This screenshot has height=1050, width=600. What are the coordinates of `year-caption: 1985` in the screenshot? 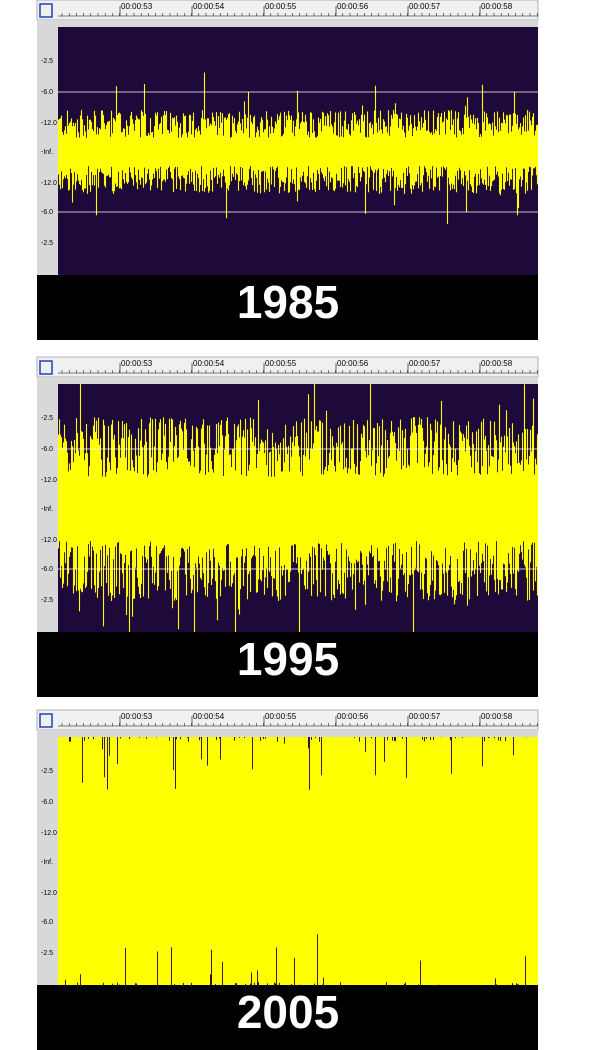 It's located at (288, 302).